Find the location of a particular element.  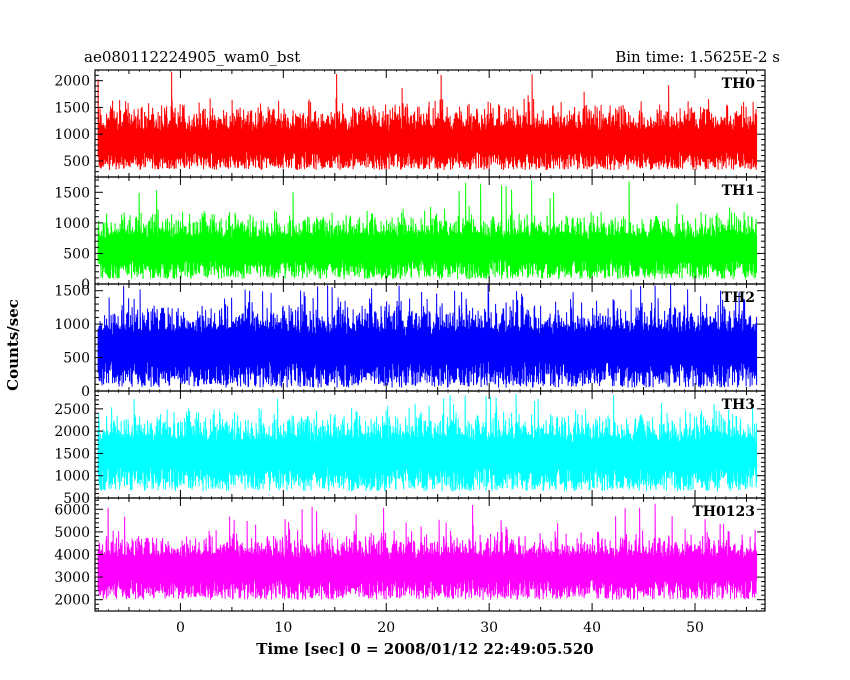

y-tick-label: 3000 is located at coordinates (72, 578).